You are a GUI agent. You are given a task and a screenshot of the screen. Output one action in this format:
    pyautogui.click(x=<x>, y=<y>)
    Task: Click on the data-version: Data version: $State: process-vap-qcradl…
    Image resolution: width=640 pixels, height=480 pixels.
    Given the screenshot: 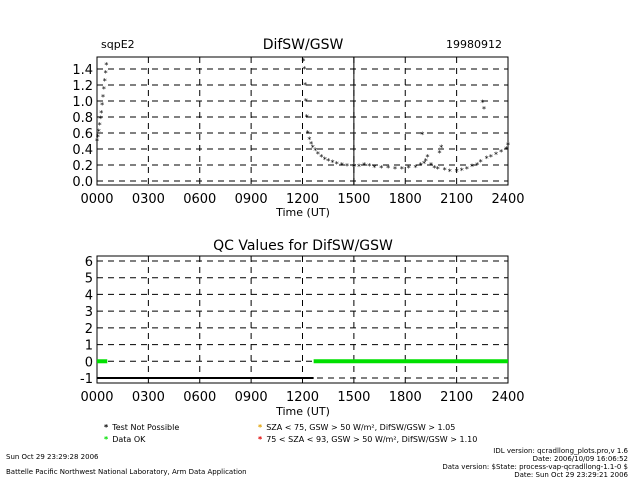 What is the action you would take?
    pyautogui.click(x=535, y=467)
    